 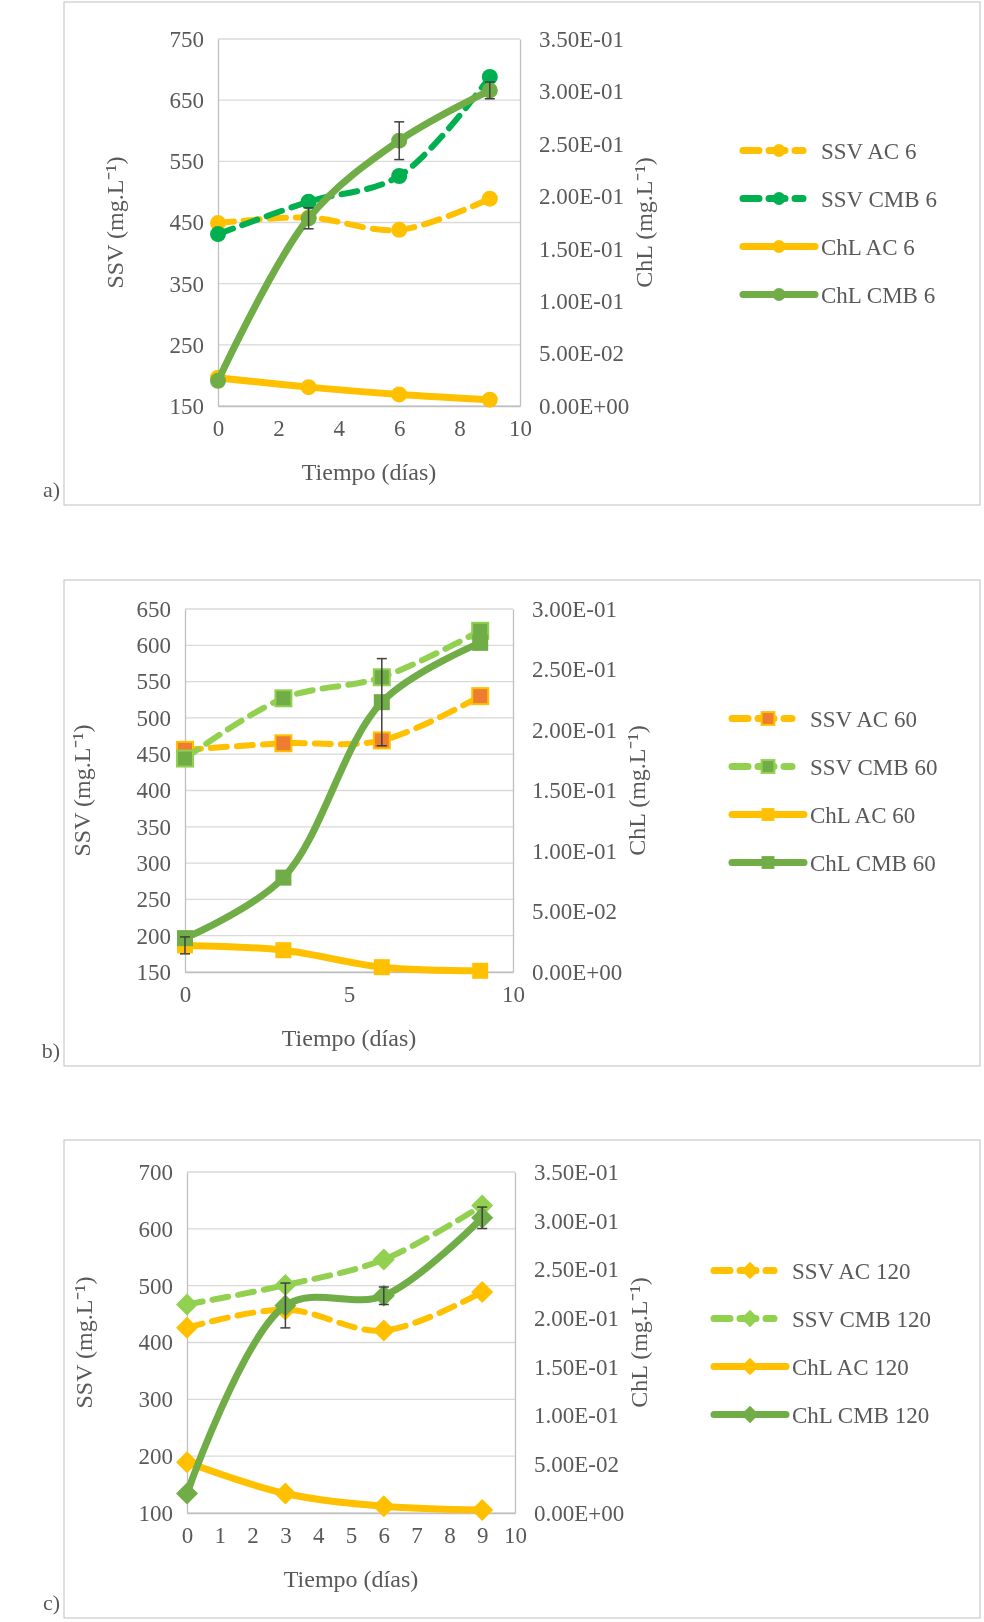 I want to click on x-tick-label: 7, so click(x=417, y=1536).